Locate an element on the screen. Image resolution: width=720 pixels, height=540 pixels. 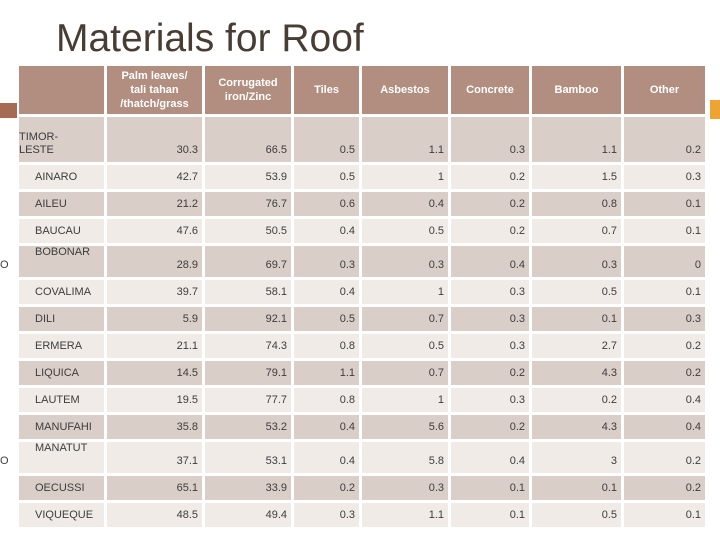
table-row: TIMOR- LESTE 30.3 66.5 0.5 1.1 0.3 1.1 0.2 is located at coordinates (362, 139).